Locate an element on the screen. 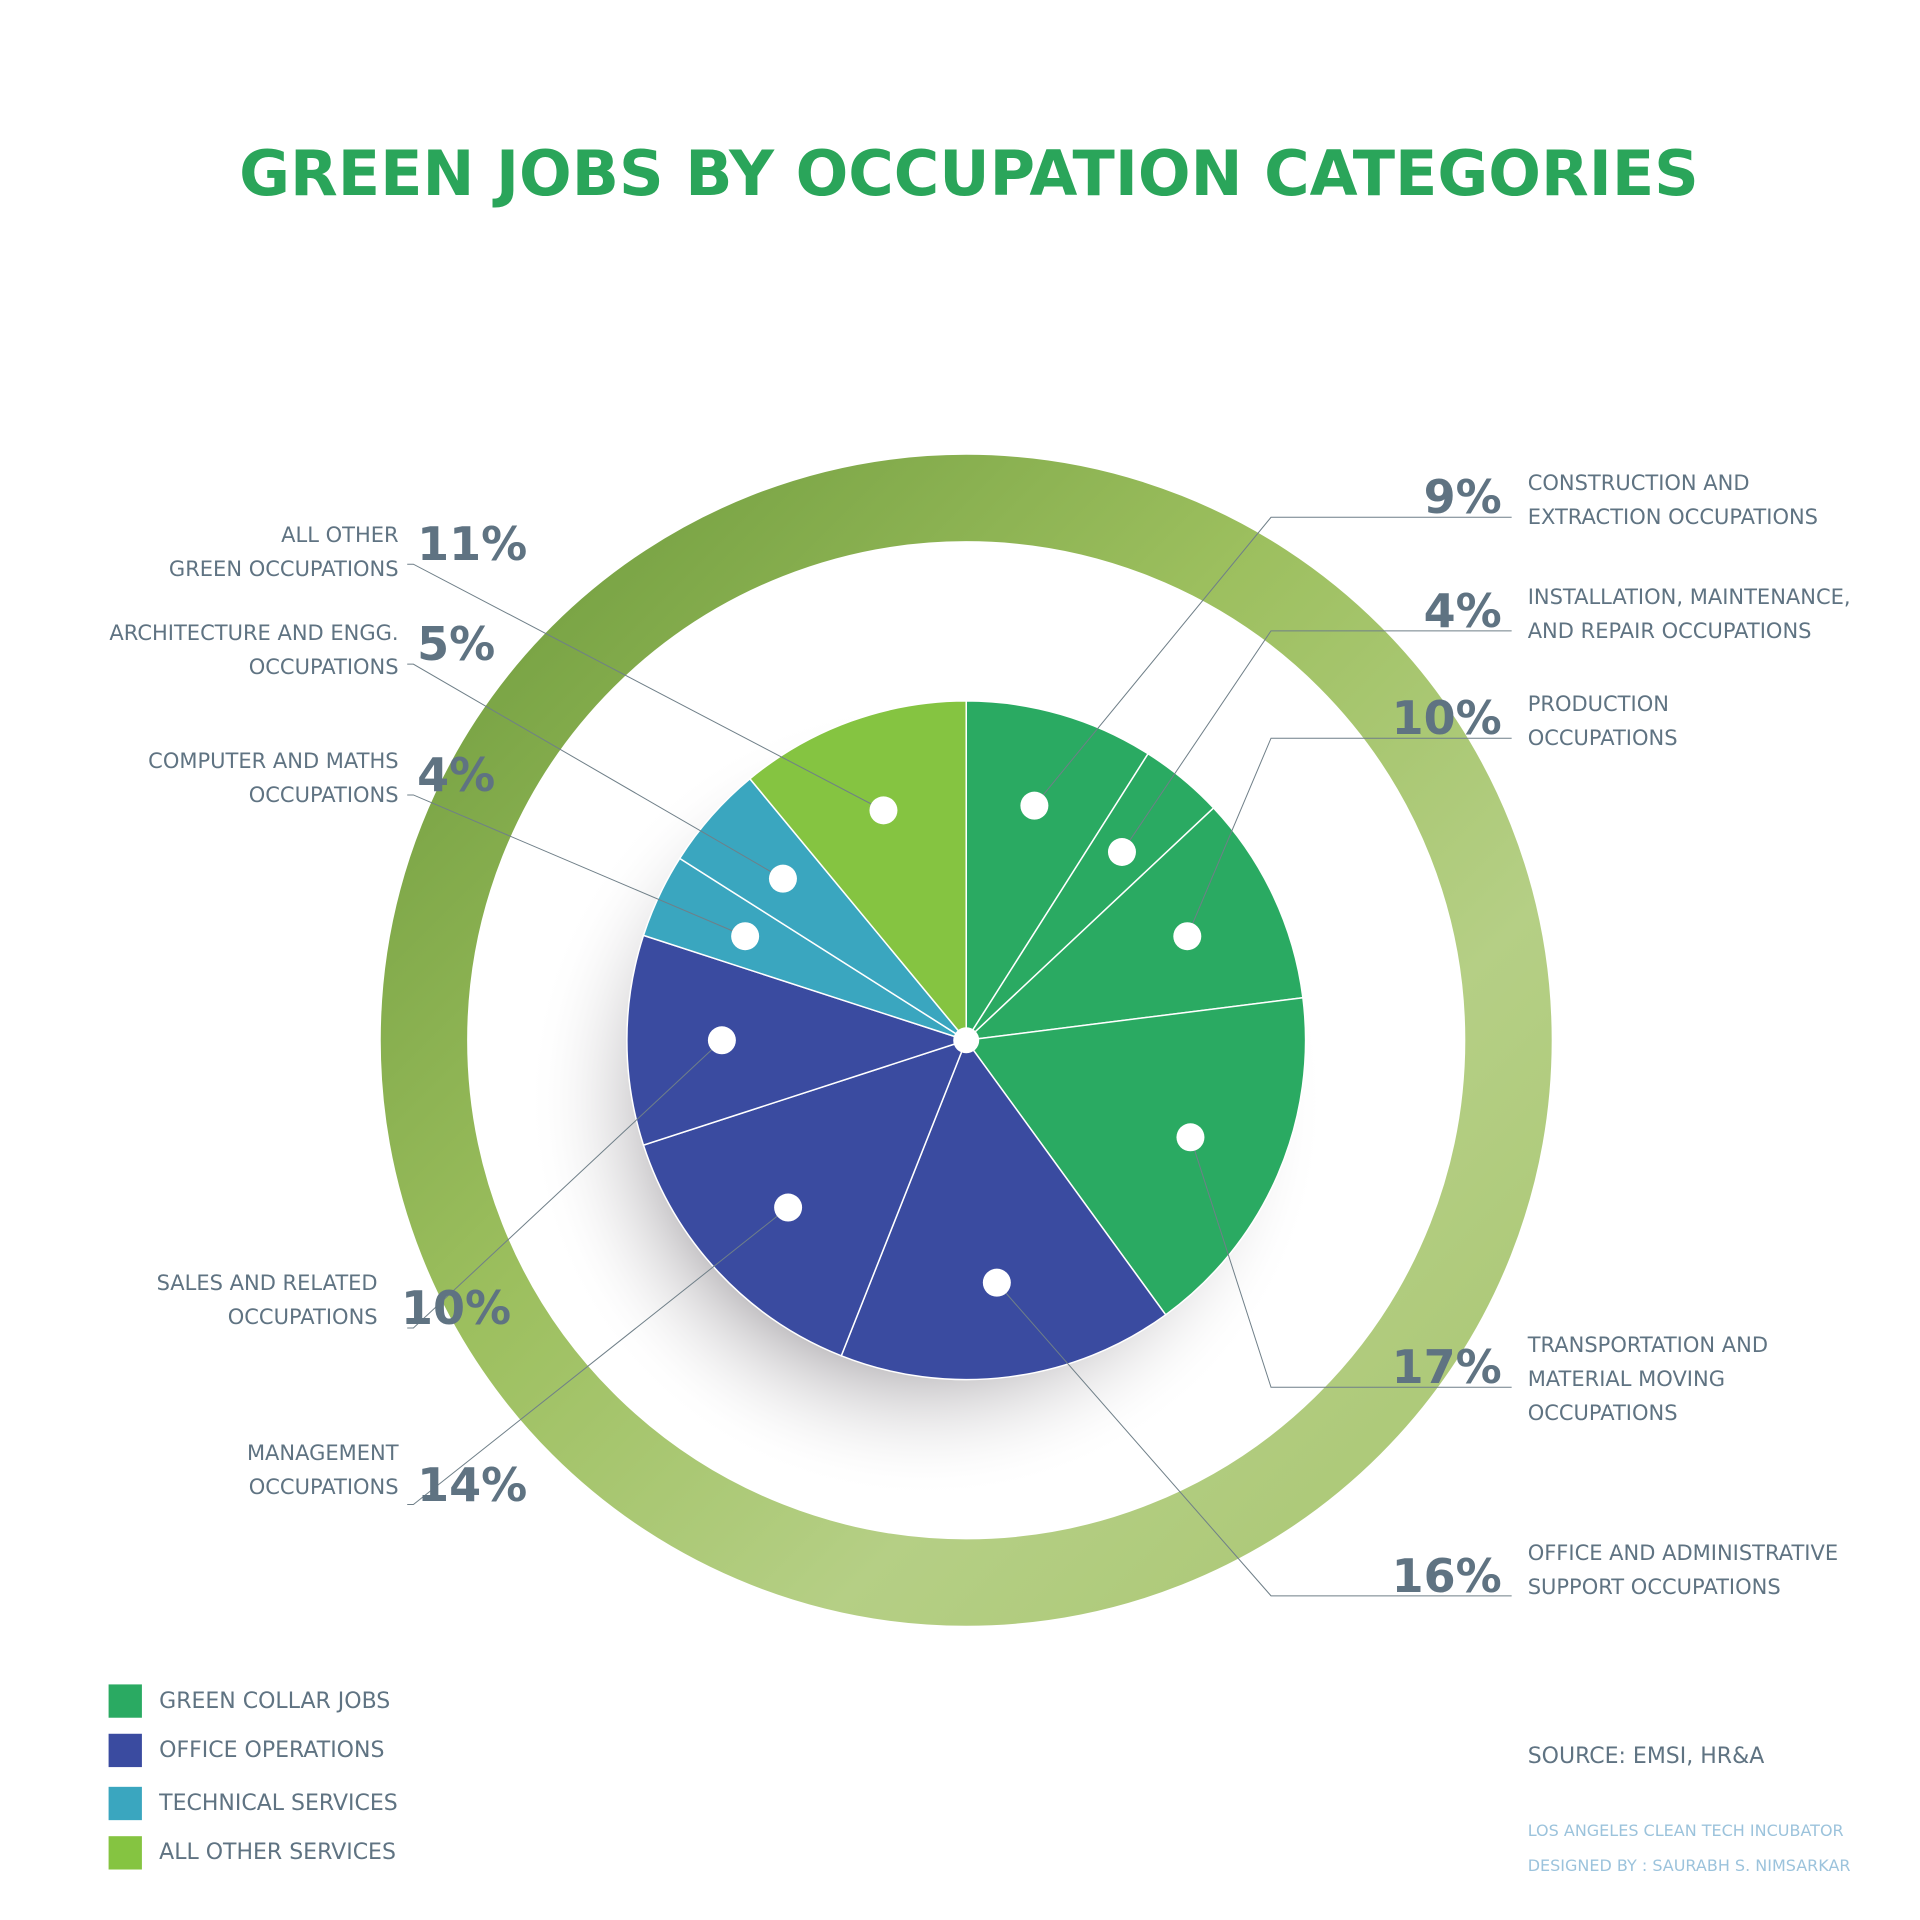 The height and width of the screenshot is (1920, 1920). credit: LOS ANGELES CLEAN TECH INCUBATOR is located at coordinates (1685, 1831).